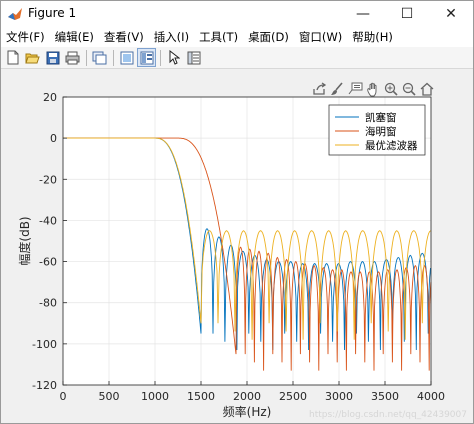 This screenshot has height=424, width=474. What do you see at coordinates (48, 303) in the screenshot?
I see `y-tick-label: -80` at bounding box center [48, 303].